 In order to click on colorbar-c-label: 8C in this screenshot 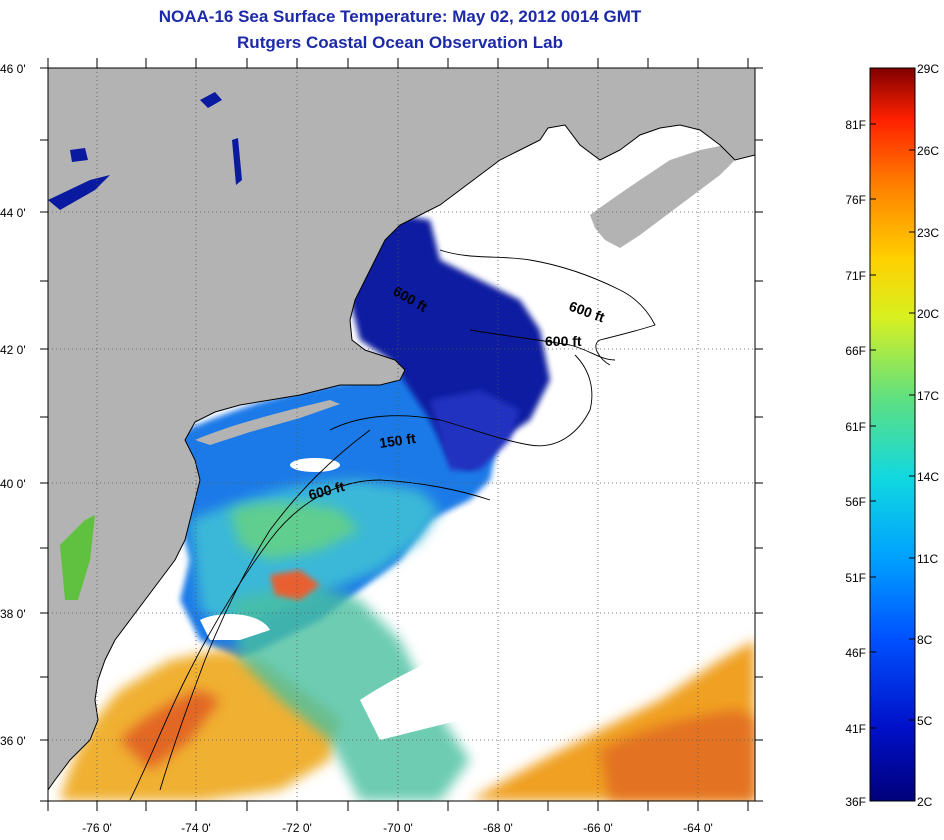, I will do `click(925, 640)`.